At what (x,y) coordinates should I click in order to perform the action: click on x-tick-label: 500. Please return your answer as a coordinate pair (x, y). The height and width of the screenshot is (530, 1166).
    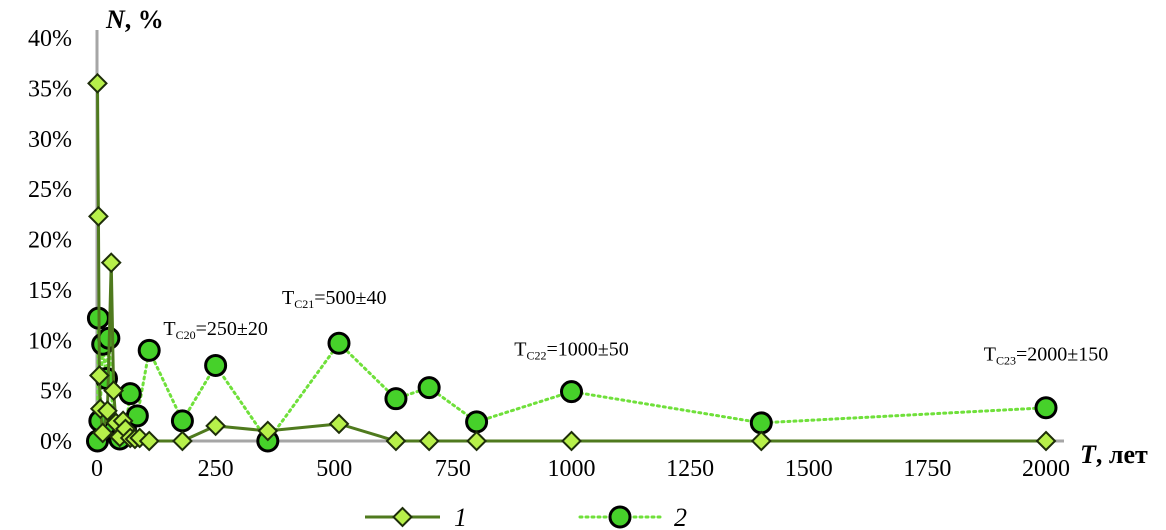
    Looking at the image, I should click on (334, 469).